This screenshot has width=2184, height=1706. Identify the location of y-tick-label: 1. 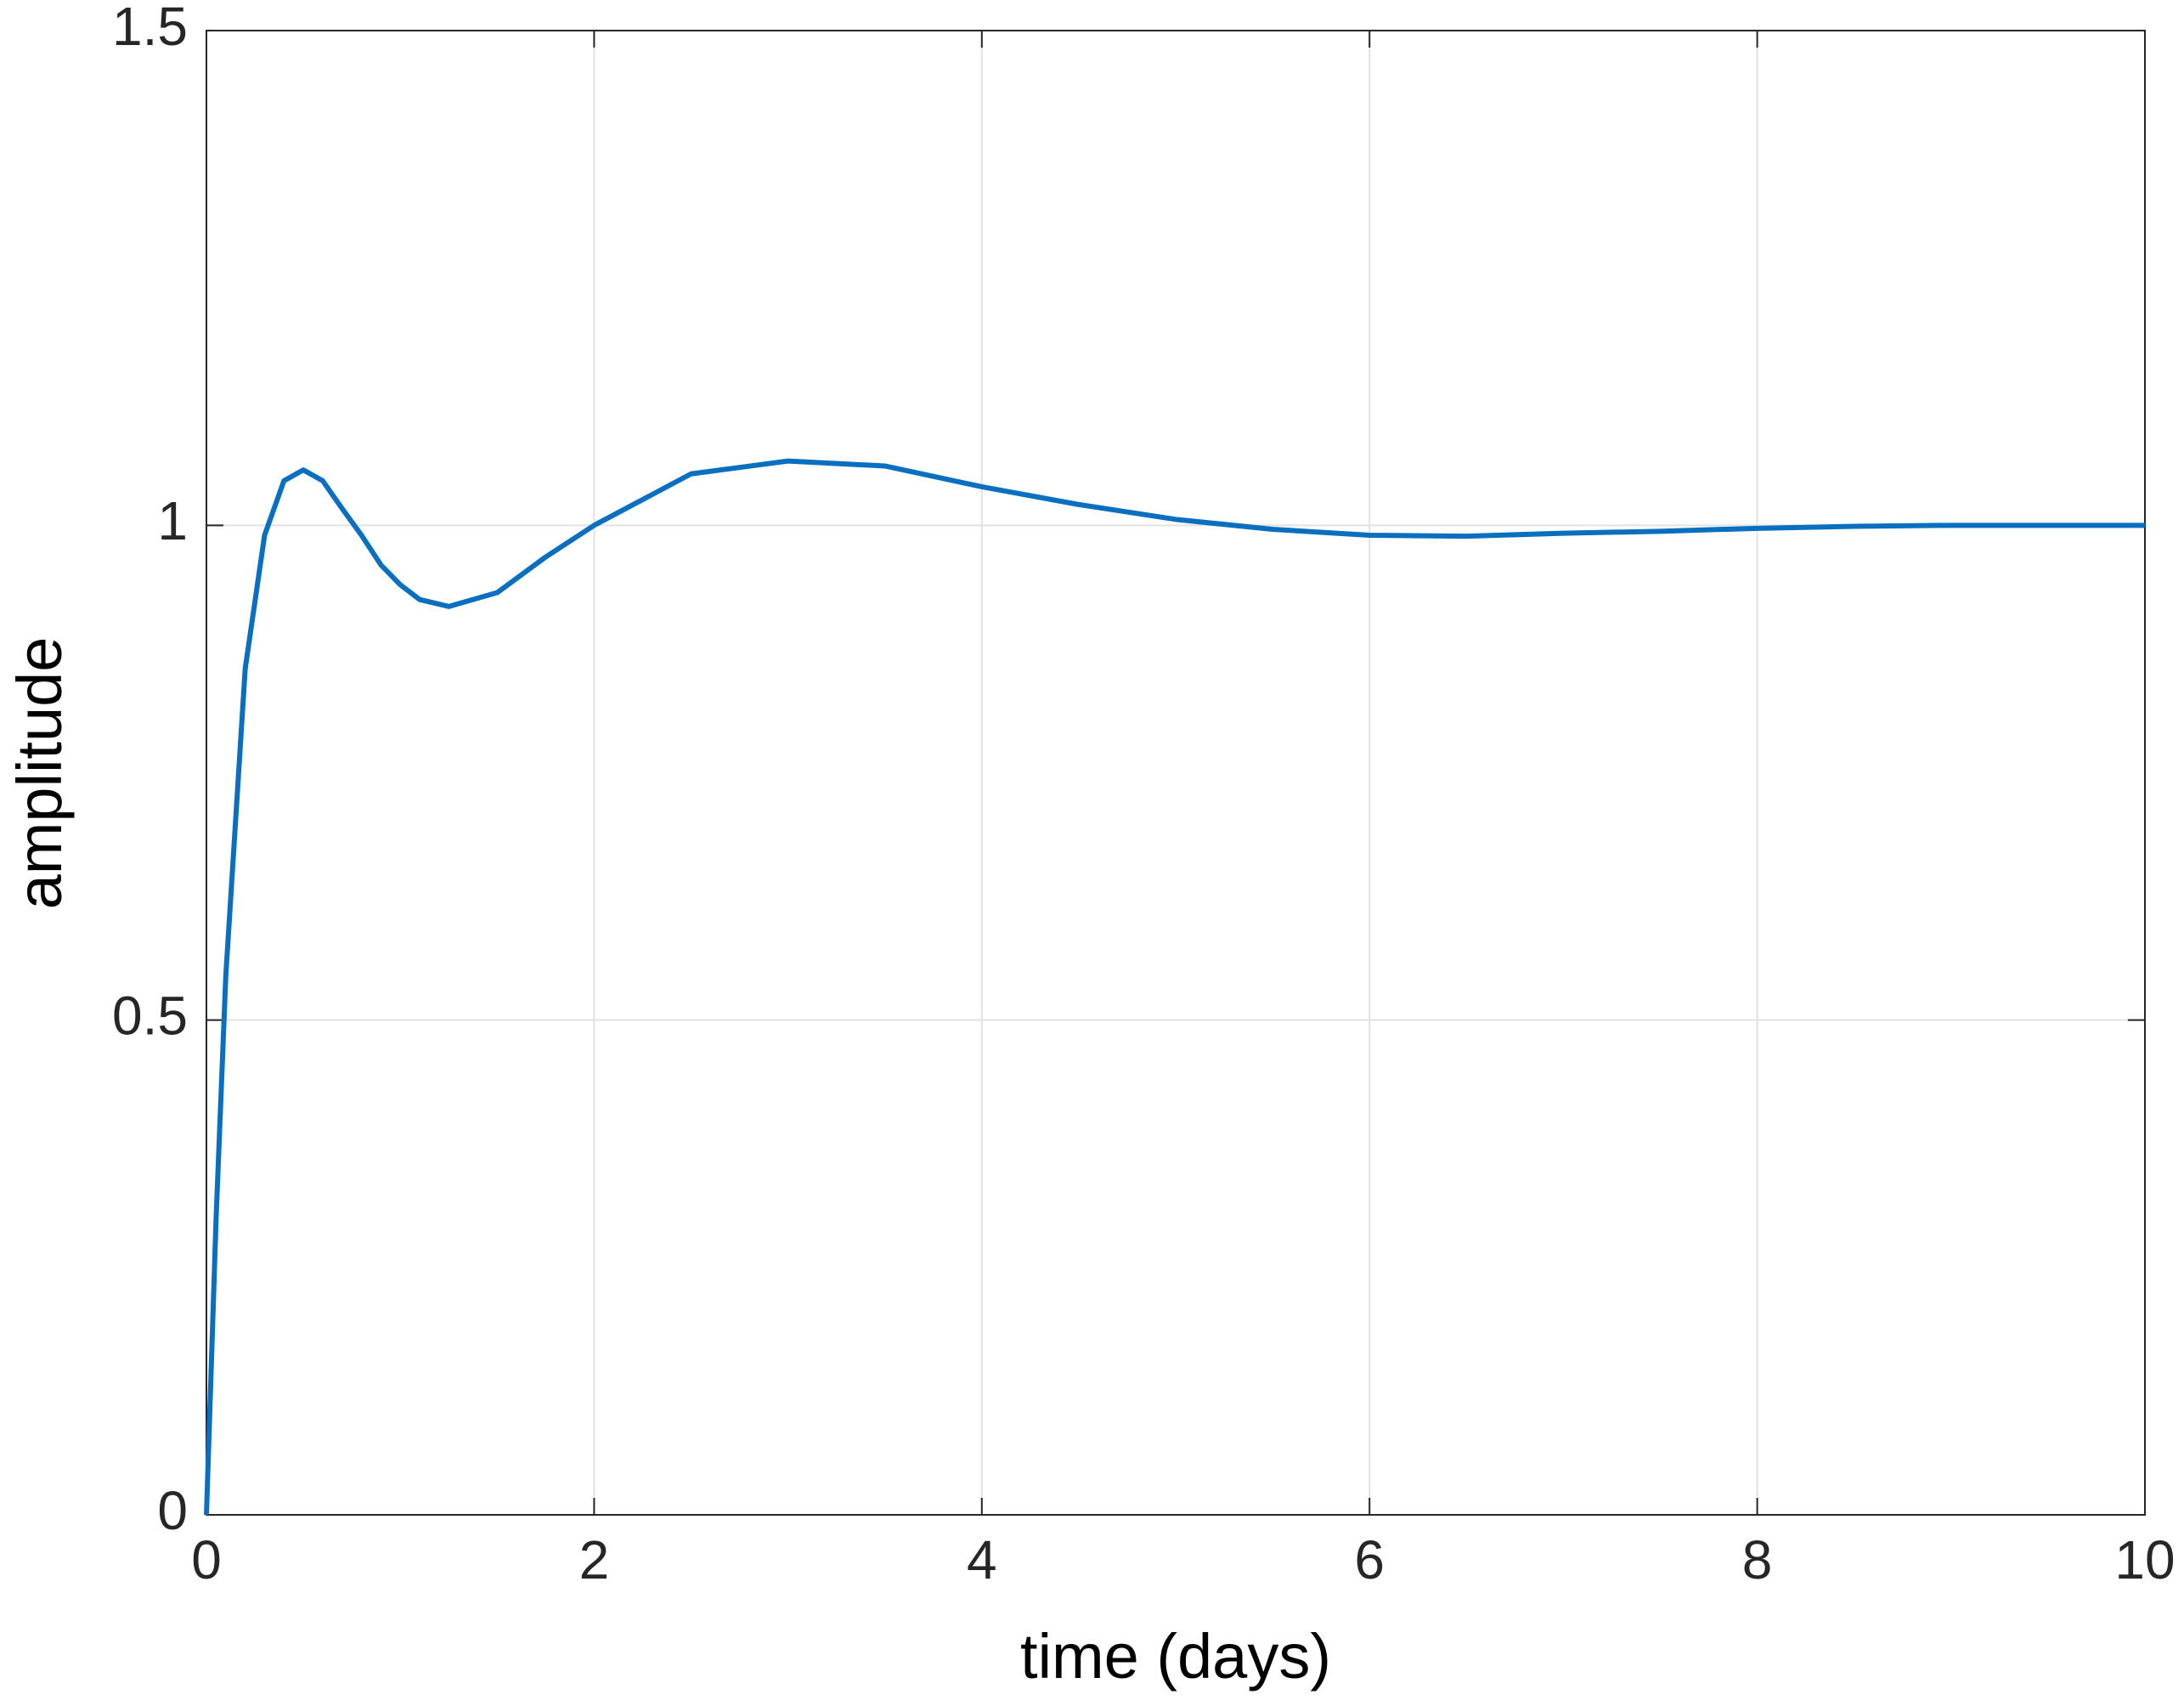
(172, 521).